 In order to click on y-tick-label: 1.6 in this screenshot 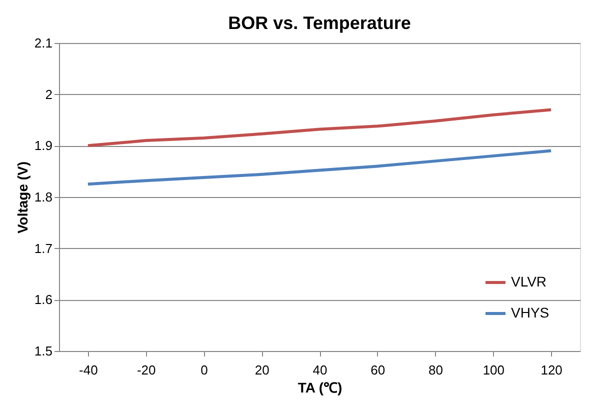, I will do `click(43, 300)`.